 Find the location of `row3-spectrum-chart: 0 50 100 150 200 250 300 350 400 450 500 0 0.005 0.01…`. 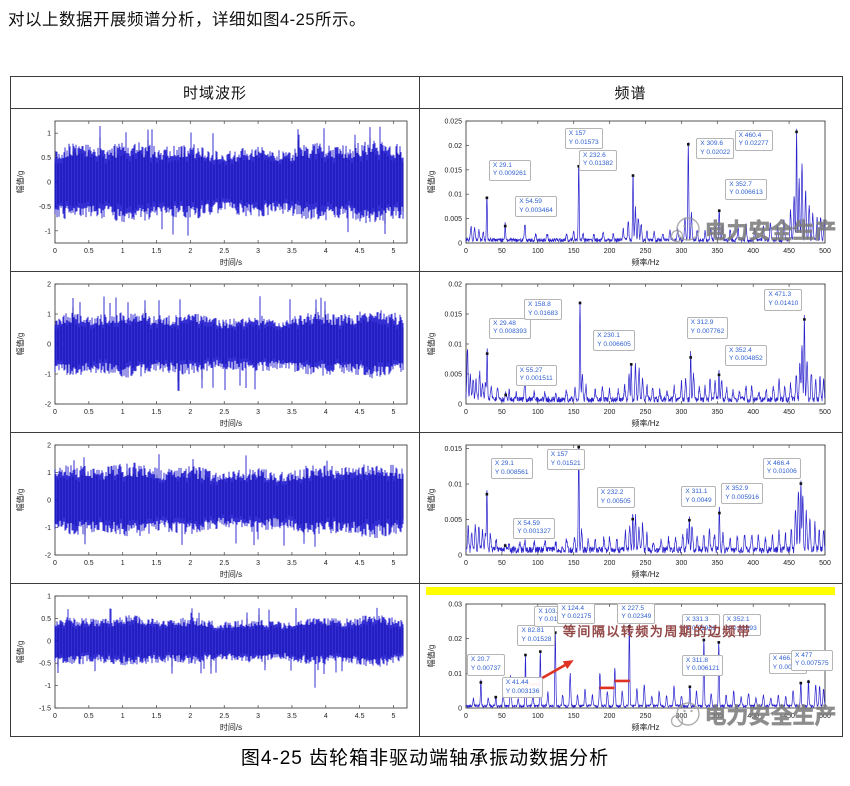

row3-spectrum-chart: 0 50 100 150 200 250 300 350 400 450 500 0 0.005 0.01… is located at coordinates (630, 508).